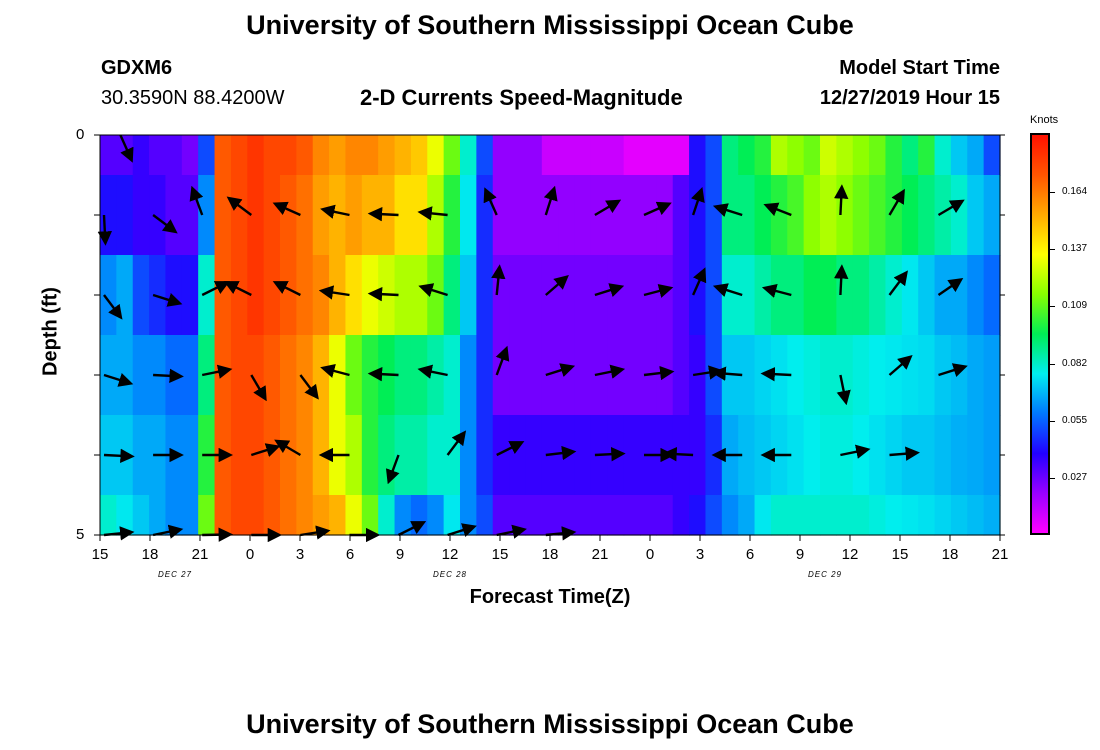  I want to click on colorbar-tick-label: 0.027, so click(1075, 477).